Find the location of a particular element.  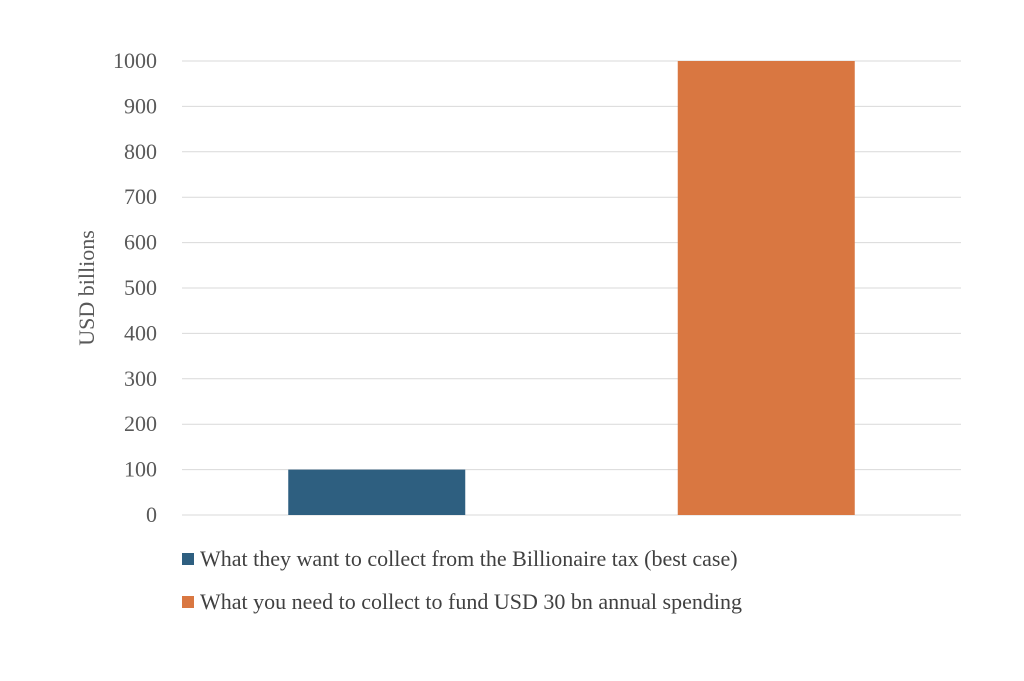

y-tick-label: 200 is located at coordinates (140, 423).